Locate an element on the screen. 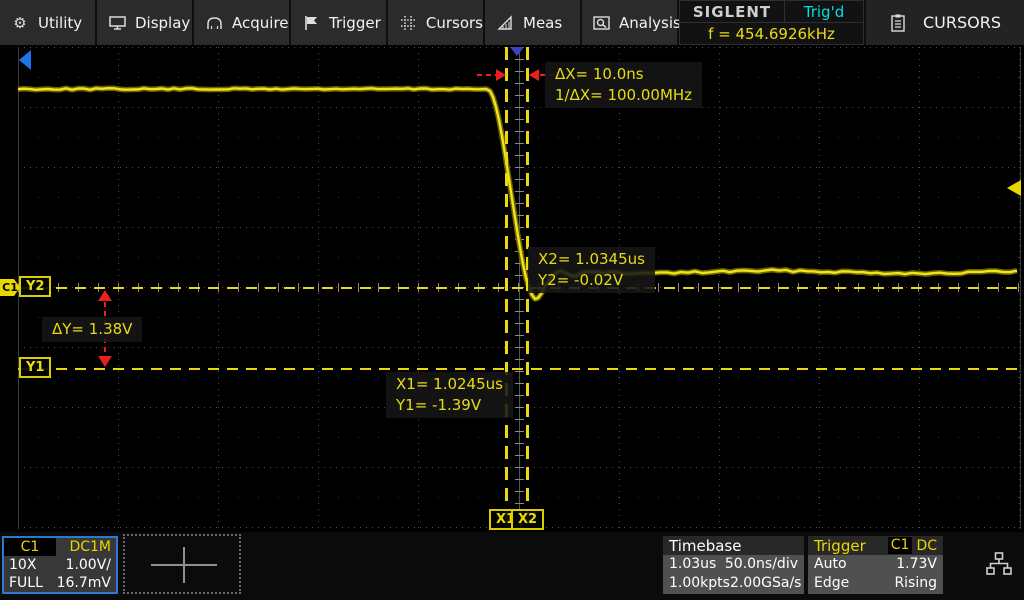 The image size is (1024, 600). clipboard-icon is located at coordinates (898, 23).